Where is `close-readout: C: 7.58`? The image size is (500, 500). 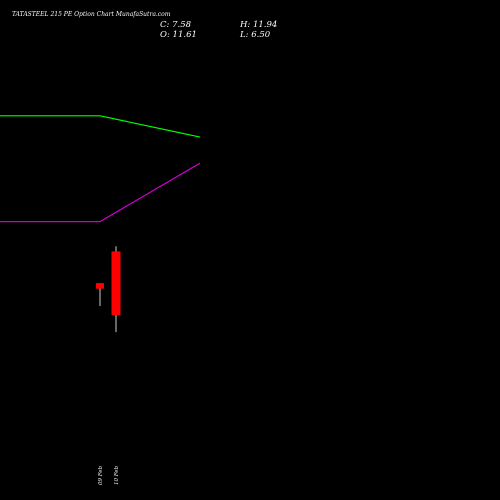 close-readout: C: 7.58 is located at coordinates (175, 25).